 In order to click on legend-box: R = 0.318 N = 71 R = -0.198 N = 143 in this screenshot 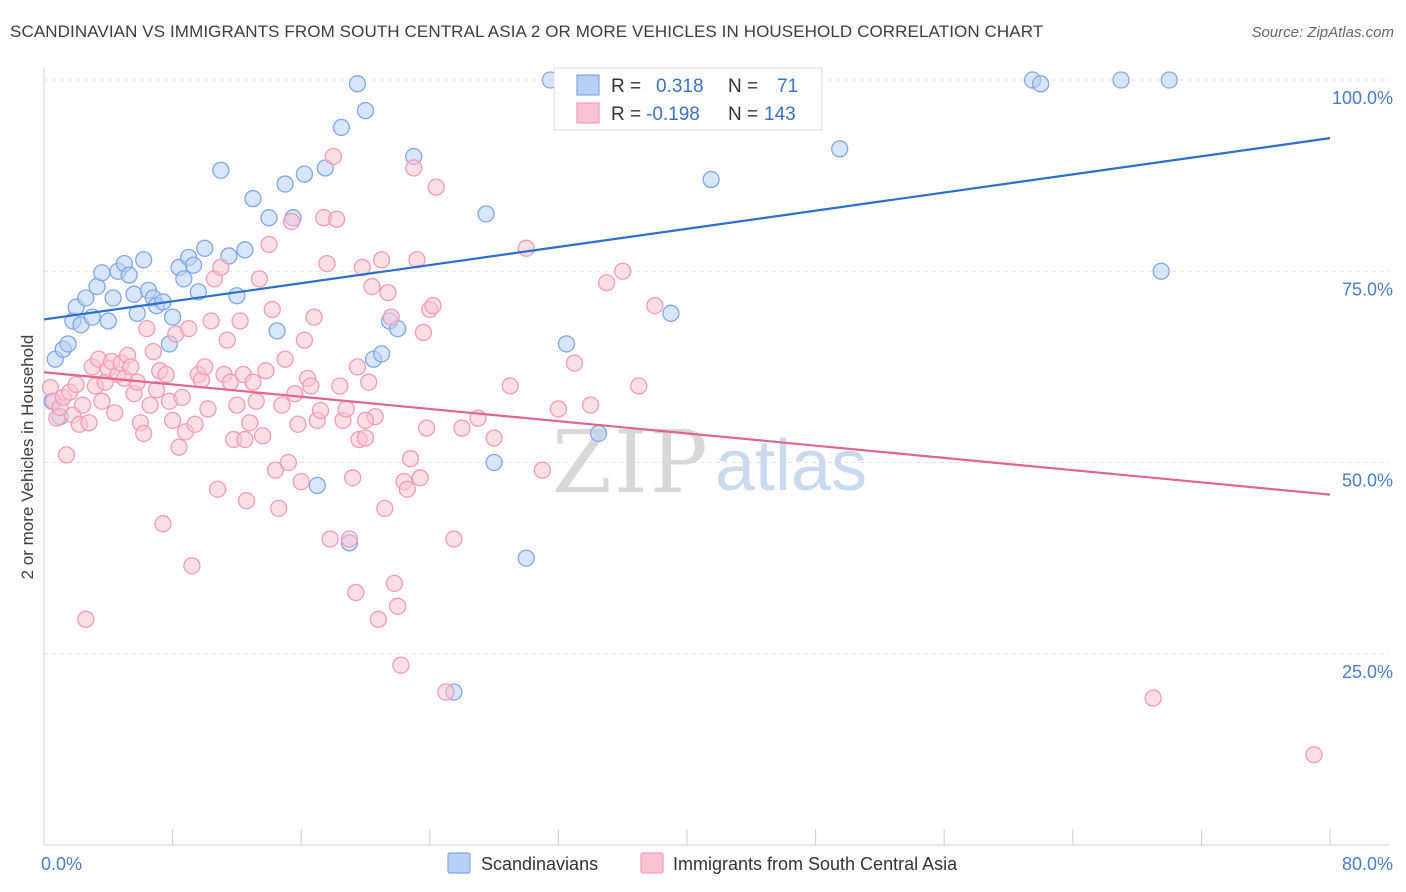, I will do `click(688, 99)`.